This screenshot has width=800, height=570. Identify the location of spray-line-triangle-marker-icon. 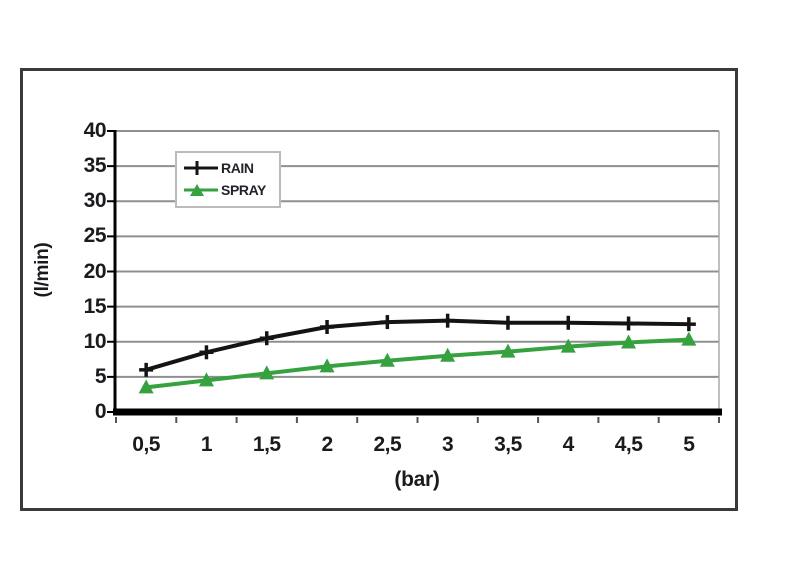
(201, 190).